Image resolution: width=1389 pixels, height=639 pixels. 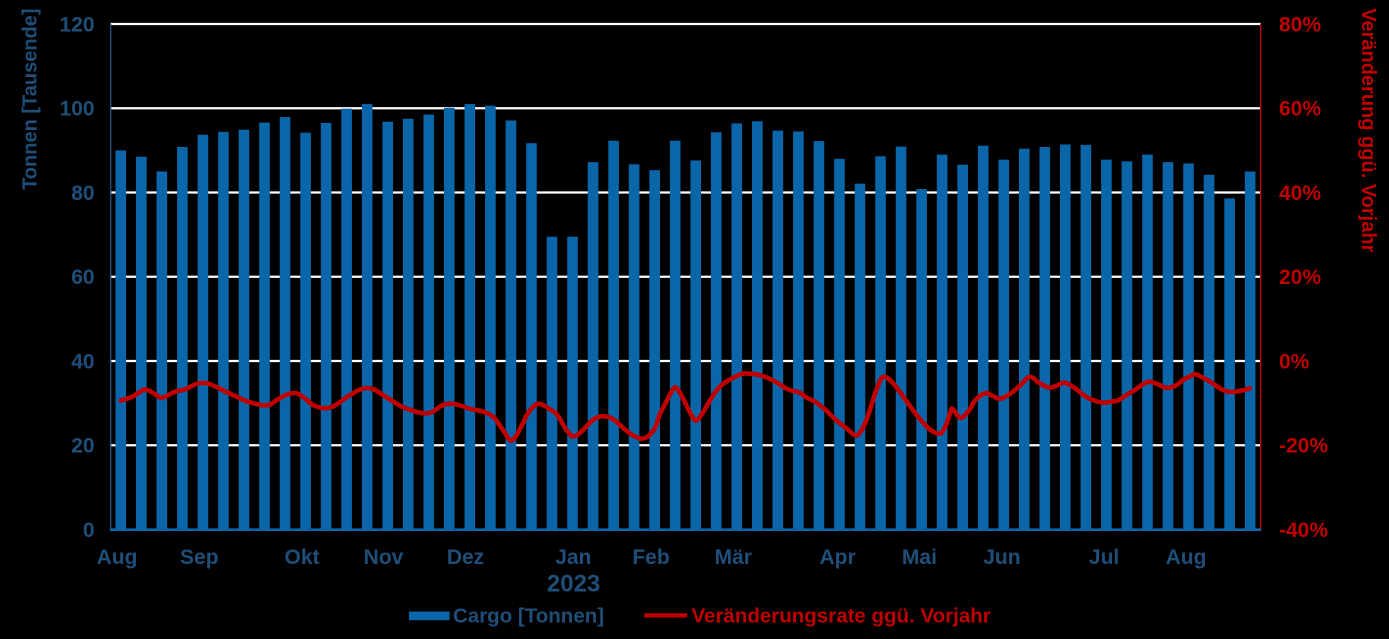 What do you see at coordinates (1303, 446) in the screenshot?
I see `svg-text: -20%` at bounding box center [1303, 446].